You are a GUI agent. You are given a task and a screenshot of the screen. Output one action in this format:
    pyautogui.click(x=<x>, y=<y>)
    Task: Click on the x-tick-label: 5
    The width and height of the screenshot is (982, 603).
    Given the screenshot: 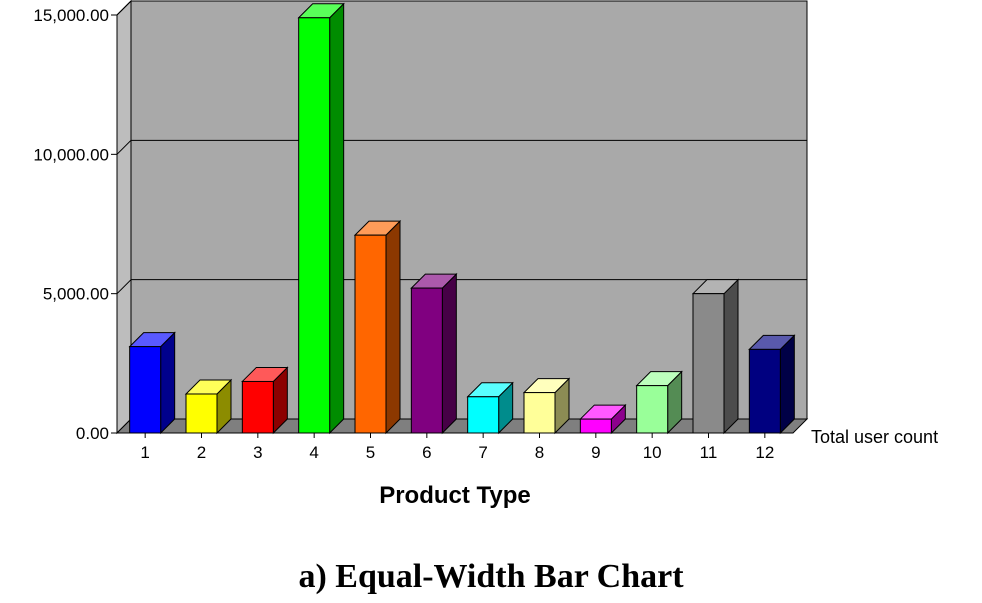 What is the action you would take?
    pyautogui.click(x=370, y=452)
    